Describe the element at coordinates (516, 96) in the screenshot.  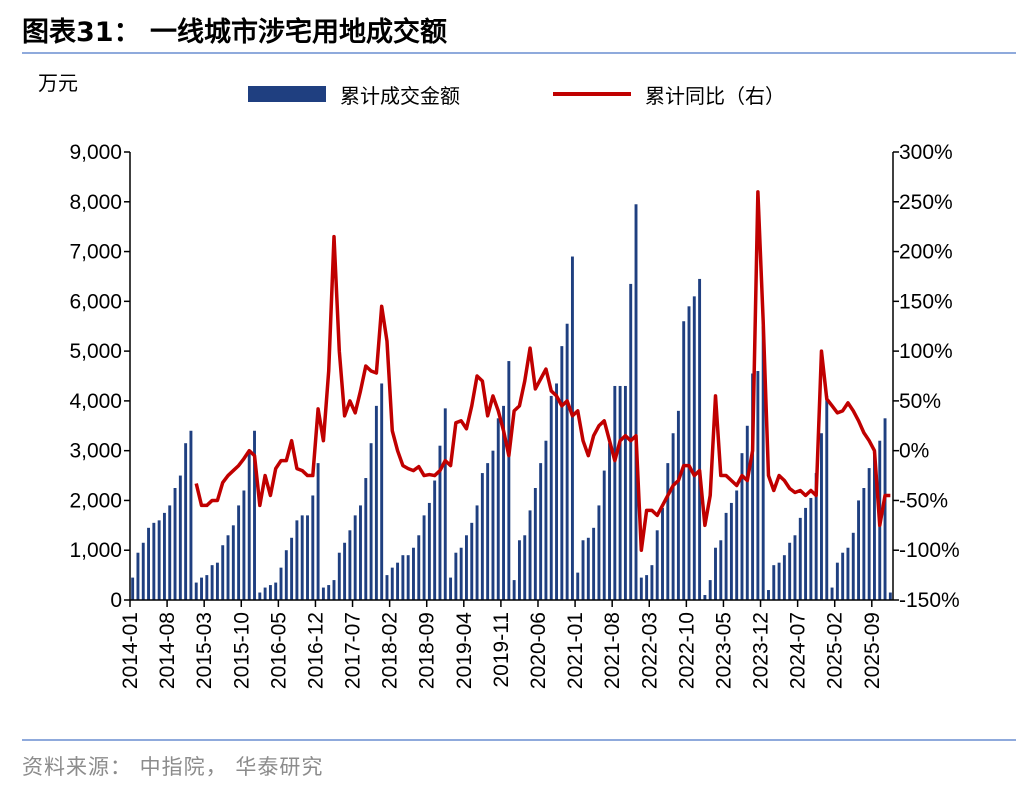
I see `legend: 累计成交金额 累计同比（右）` at that location.